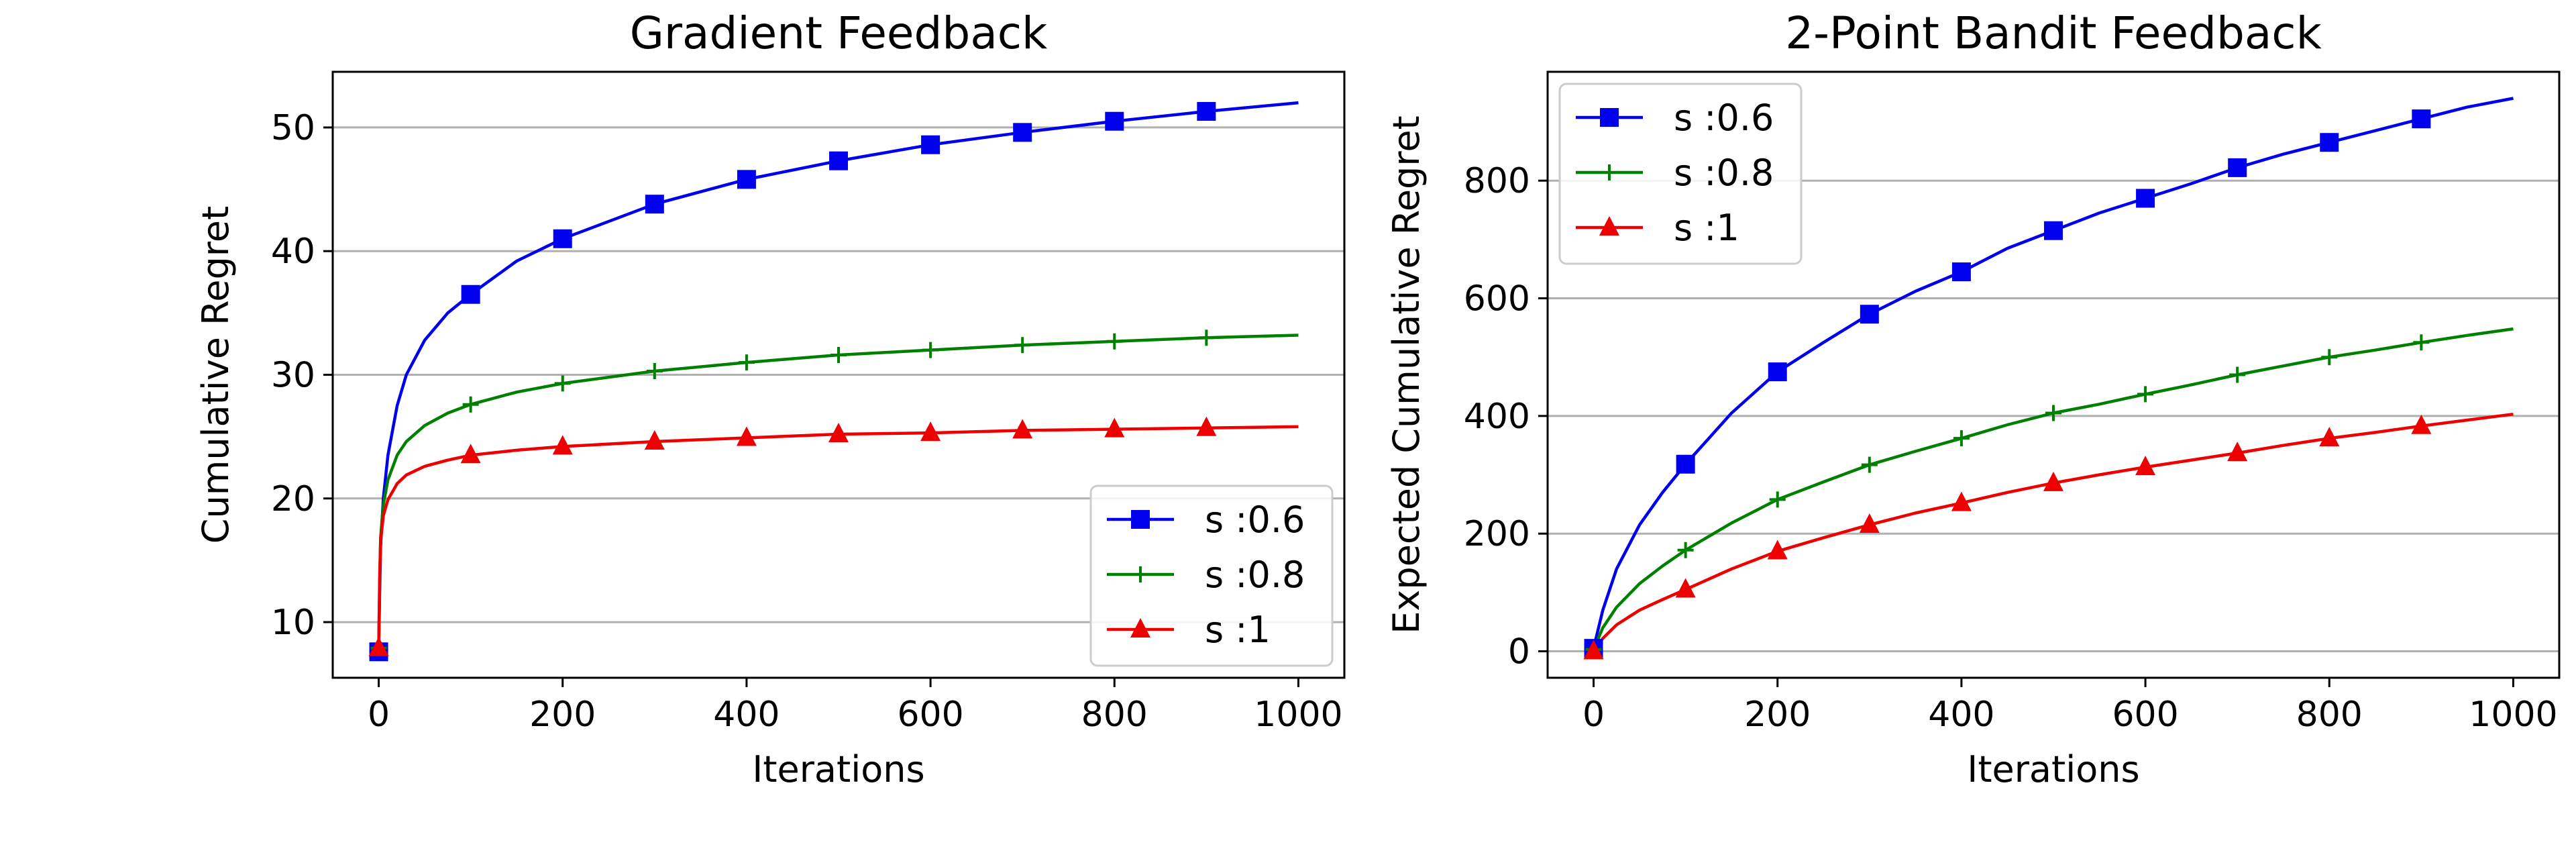 Image resolution: width=2576 pixels, height=867 pixels. I want to click on x-tick-label: 0, so click(1593, 715).